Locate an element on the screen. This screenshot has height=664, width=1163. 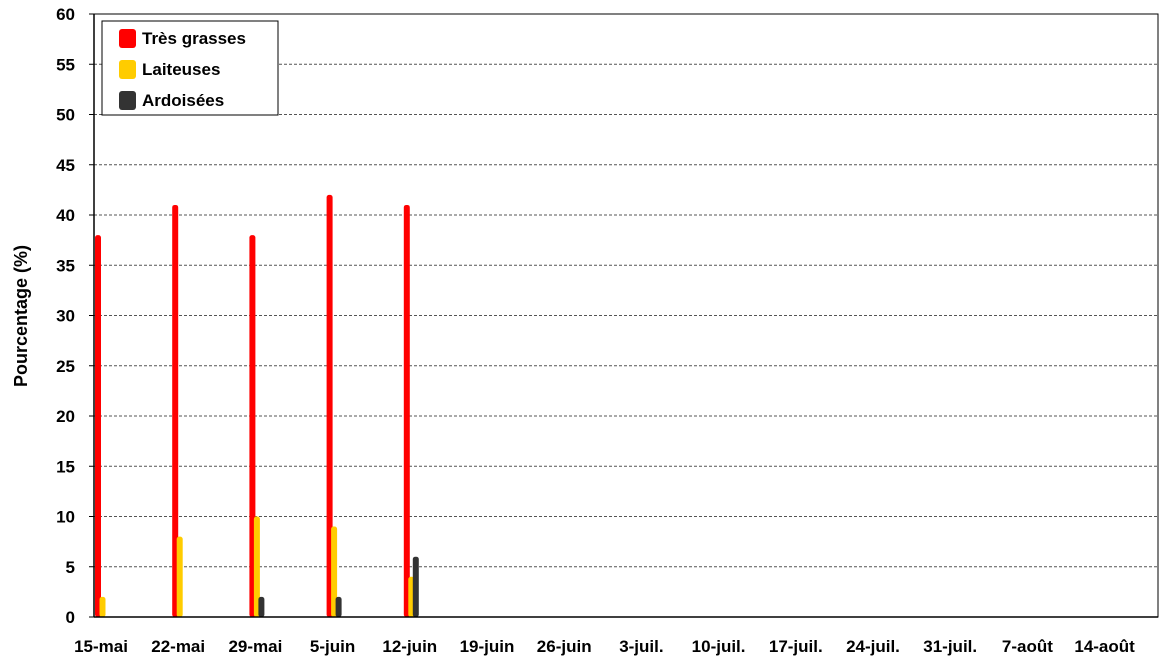
x-tick-label: 19-juin is located at coordinates (487, 646).